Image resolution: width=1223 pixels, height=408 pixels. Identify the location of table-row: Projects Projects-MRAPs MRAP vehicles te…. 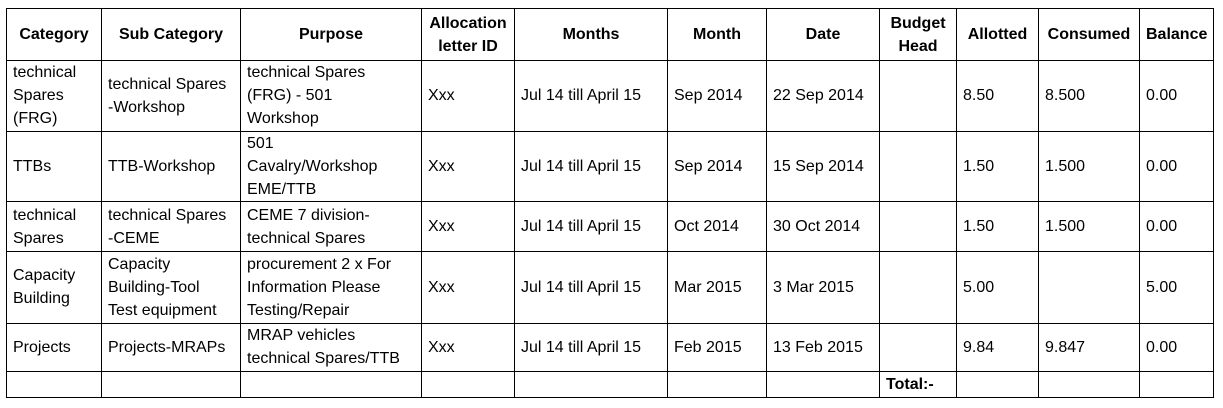
(610, 347).